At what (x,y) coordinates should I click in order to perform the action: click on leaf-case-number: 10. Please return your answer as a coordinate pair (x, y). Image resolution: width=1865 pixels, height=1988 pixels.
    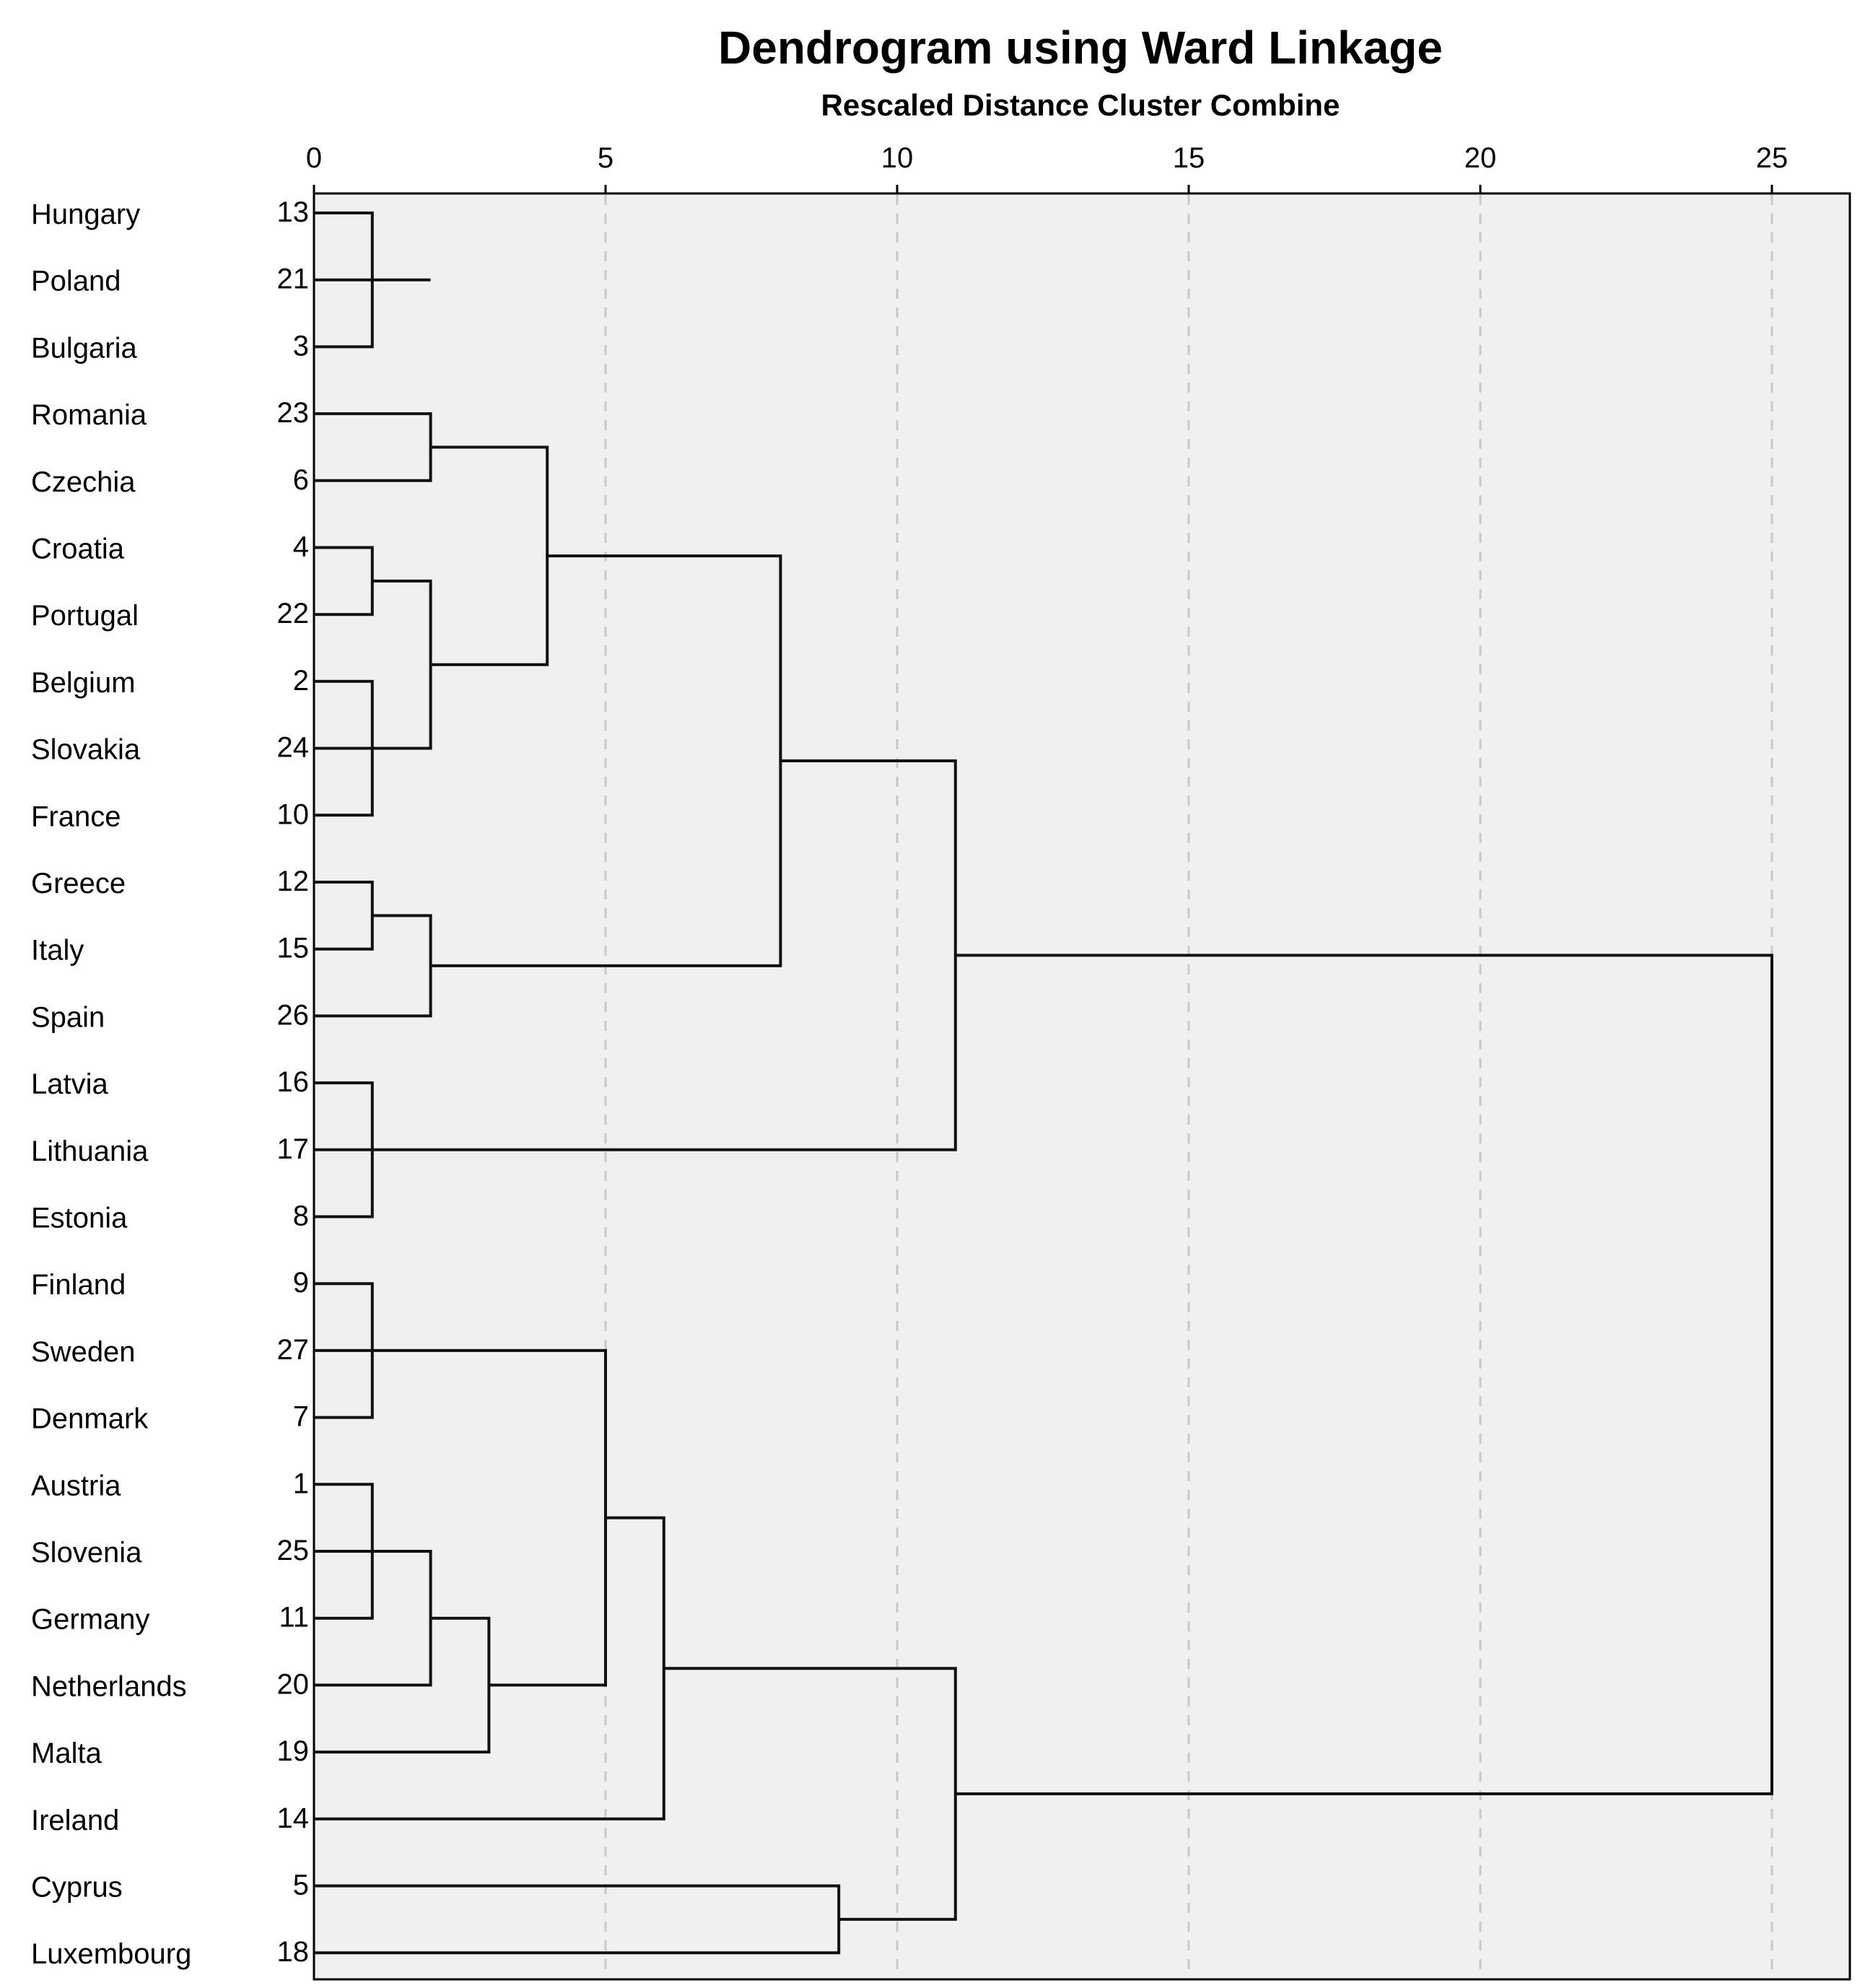
    Looking at the image, I should click on (293, 814).